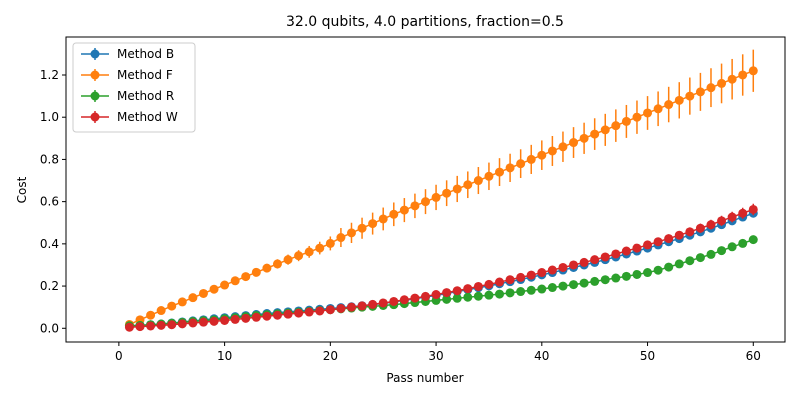 The height and width of the screenshot is (400, 800). Describe the element at coordinates (49, 286) in the screenshot. I see `y-tick-label: 0.2` at that location.